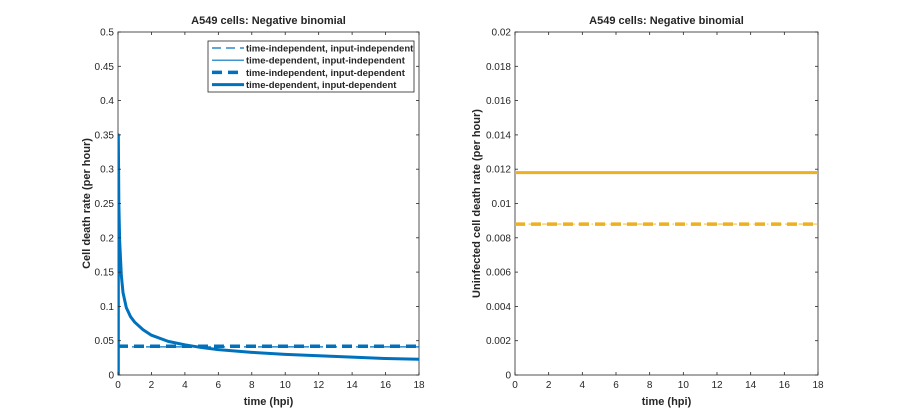  Describe the element at coordinates (326, 61) in the screenshot. I see `legend-label-2: time-dependent, input-independent` at that location.